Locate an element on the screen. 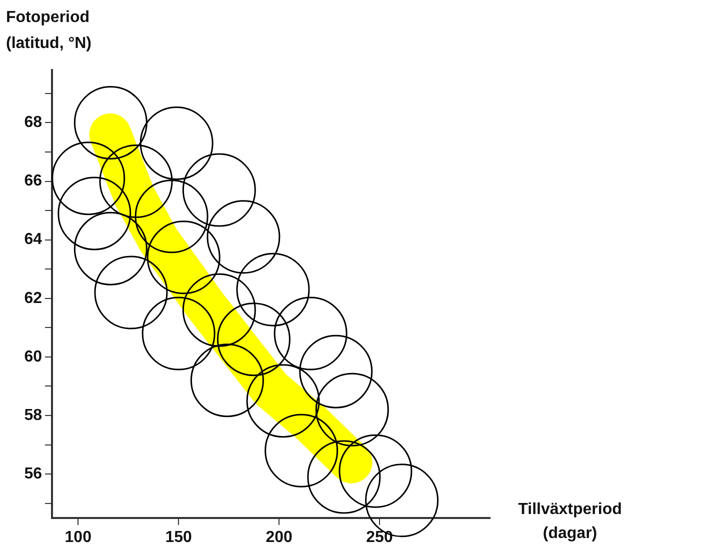 This screenshot has height=559, width=713. x-tick-label: 100 is located at coordinates (78, 537).